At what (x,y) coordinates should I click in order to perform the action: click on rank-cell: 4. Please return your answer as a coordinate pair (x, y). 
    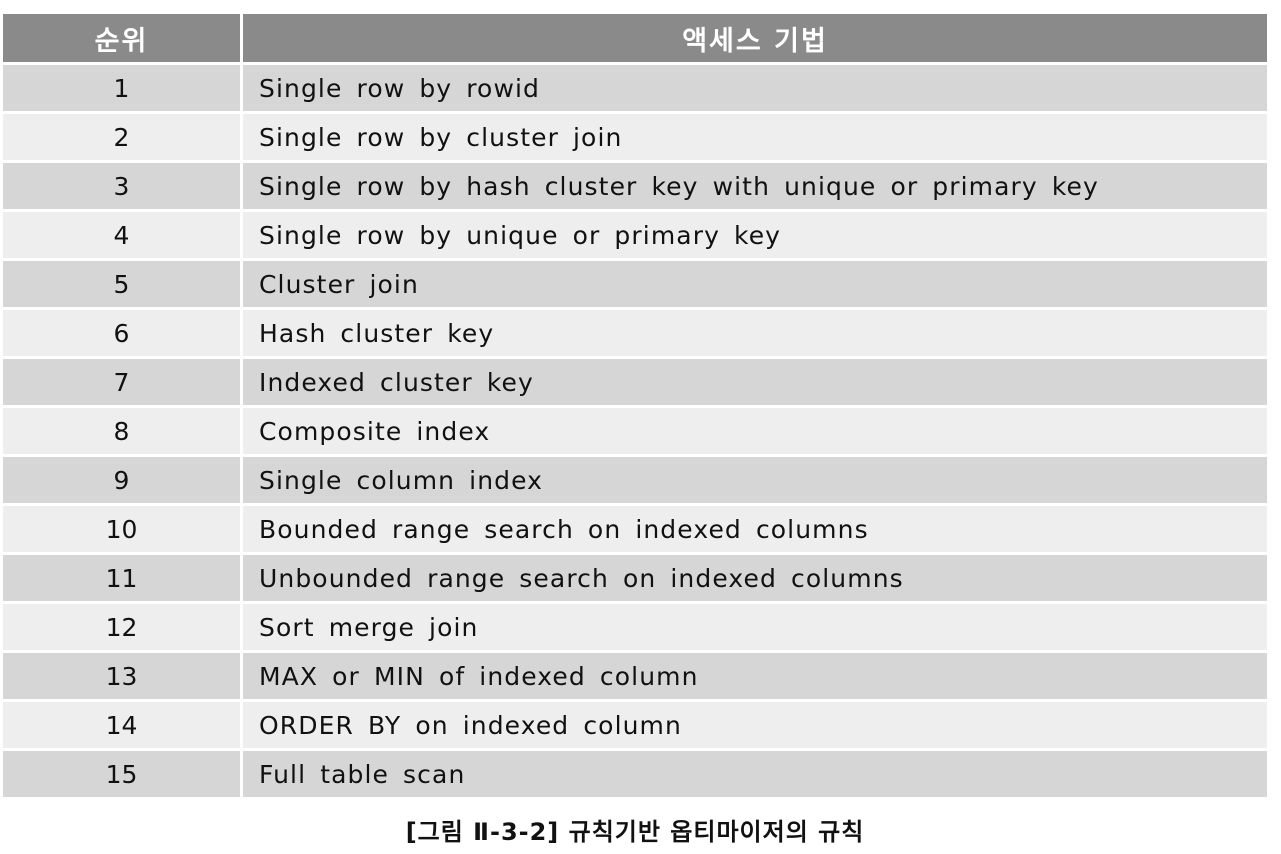
    Looking at the image, I should click on (123, 236).